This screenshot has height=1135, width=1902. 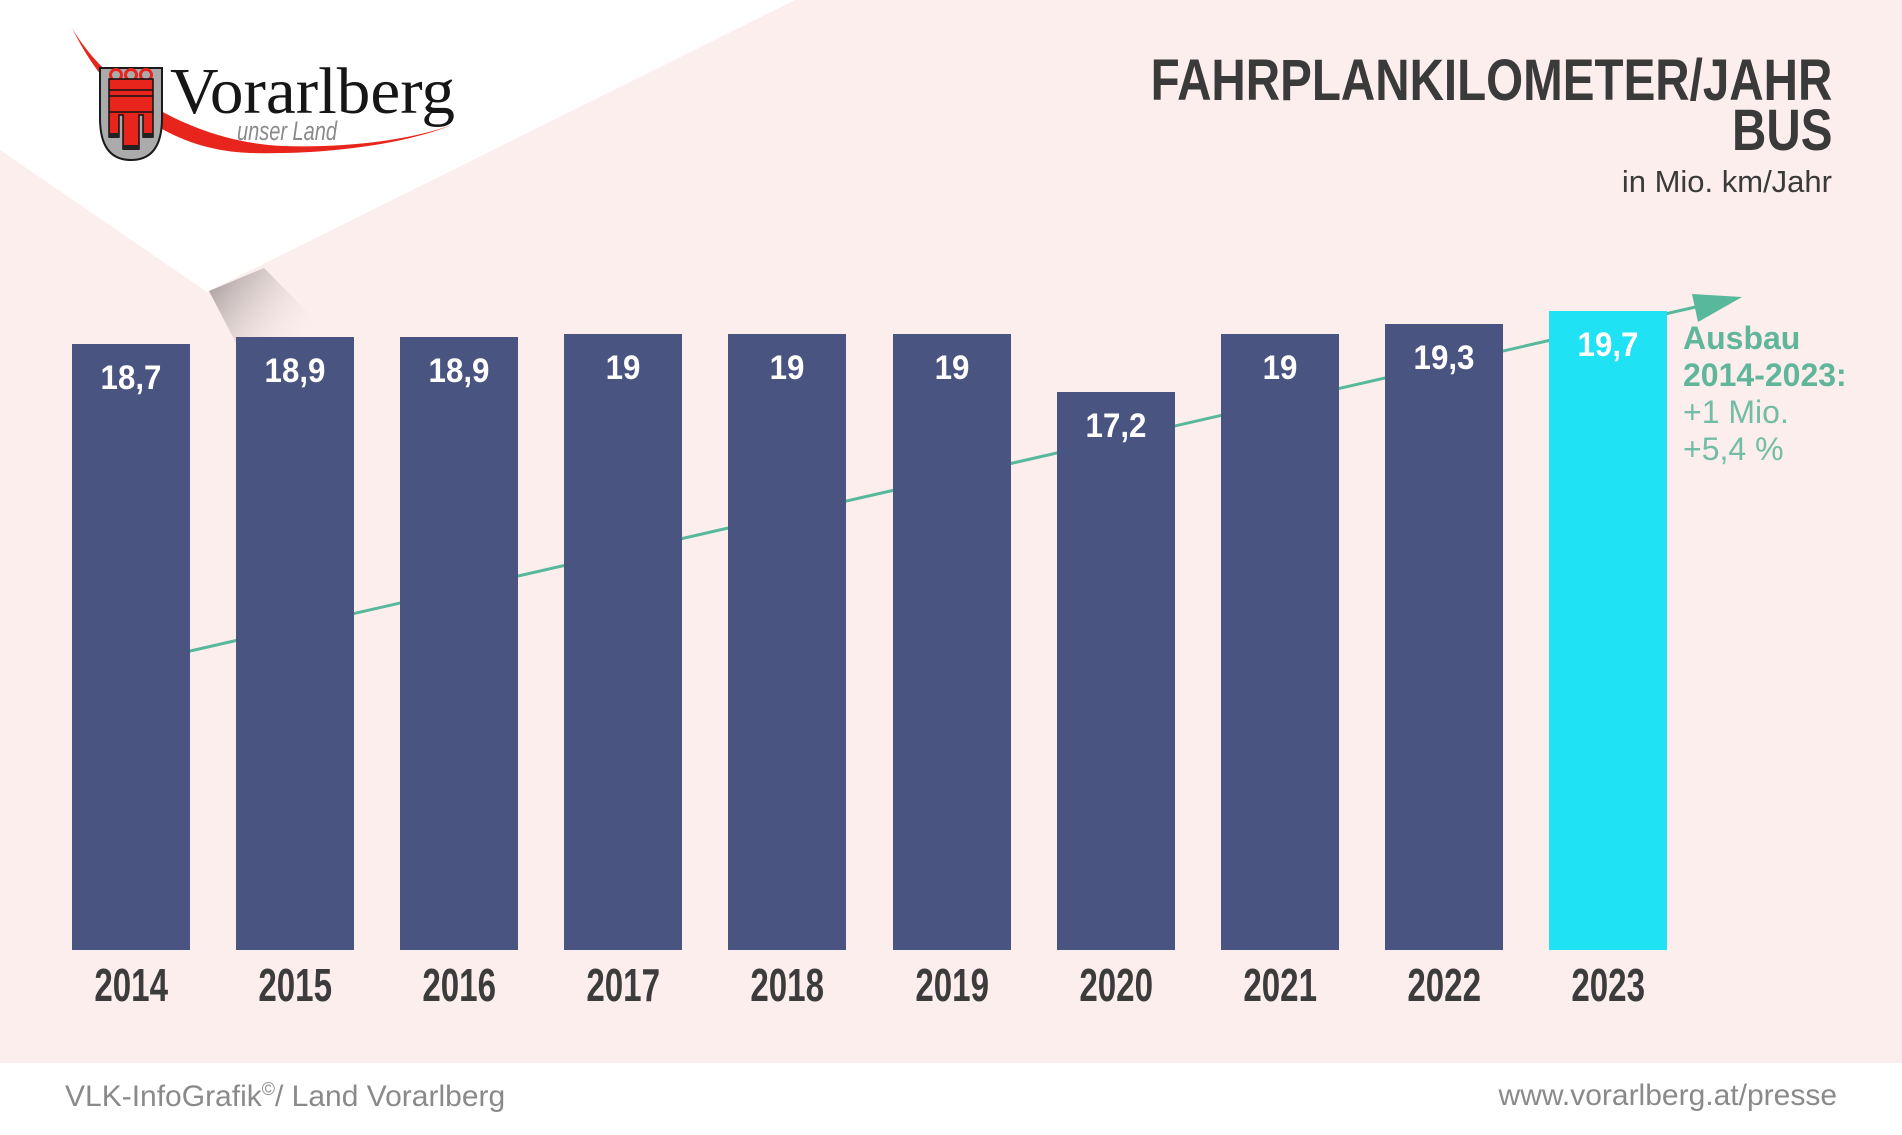 I want to click on bar-2014: 18,7, so click(x=131, y=647).